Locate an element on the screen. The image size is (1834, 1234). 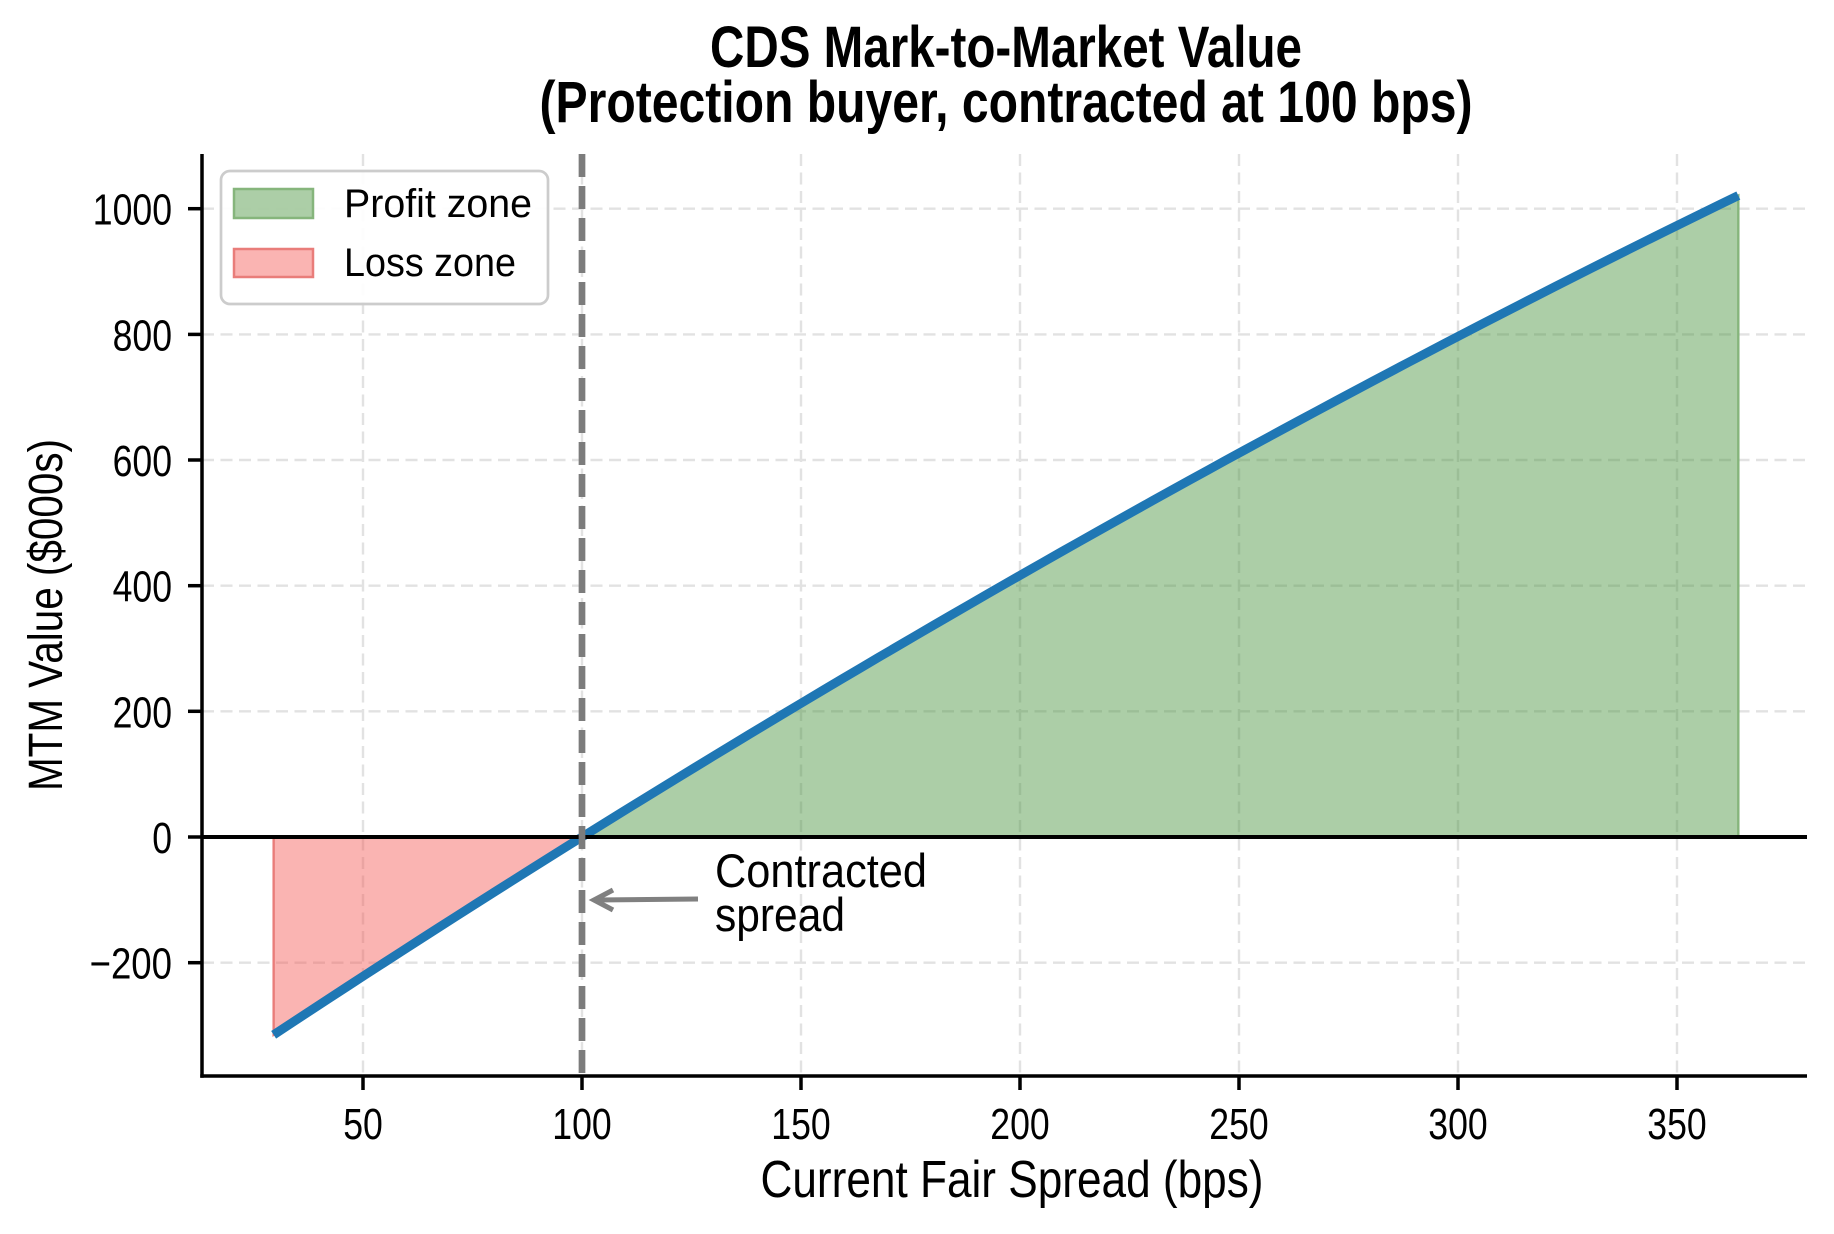
svg-text: 350 is located at coordinates (1676, 1124).